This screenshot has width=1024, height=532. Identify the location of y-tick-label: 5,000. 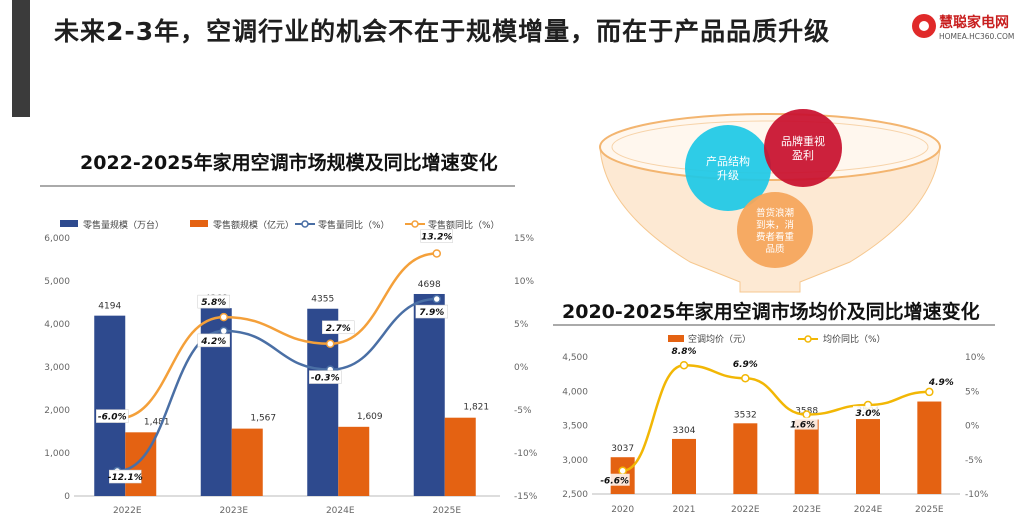
(57, 282).